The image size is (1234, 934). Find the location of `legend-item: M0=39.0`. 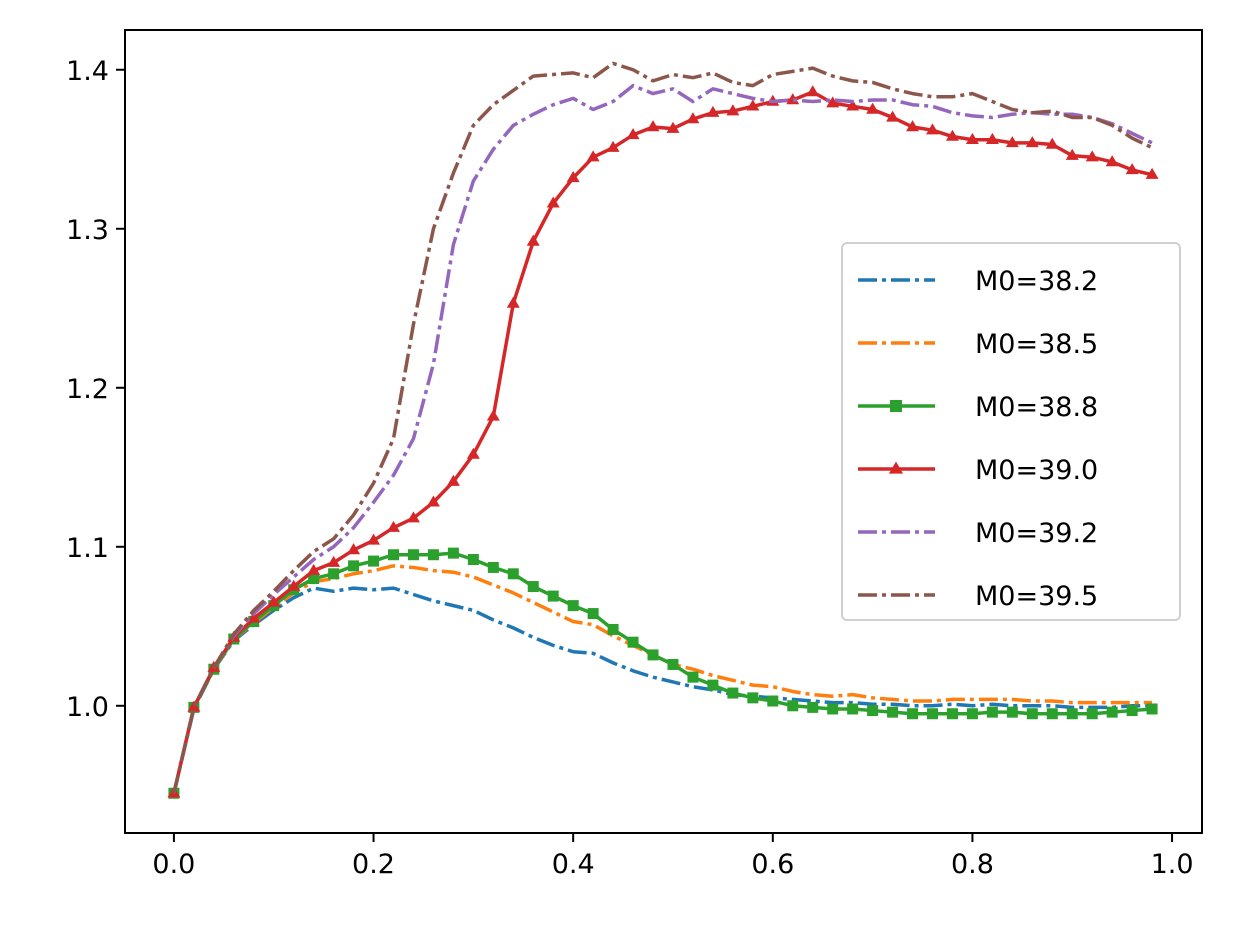

legend-item: M0=39.0 is located at coordinates (978, 470).